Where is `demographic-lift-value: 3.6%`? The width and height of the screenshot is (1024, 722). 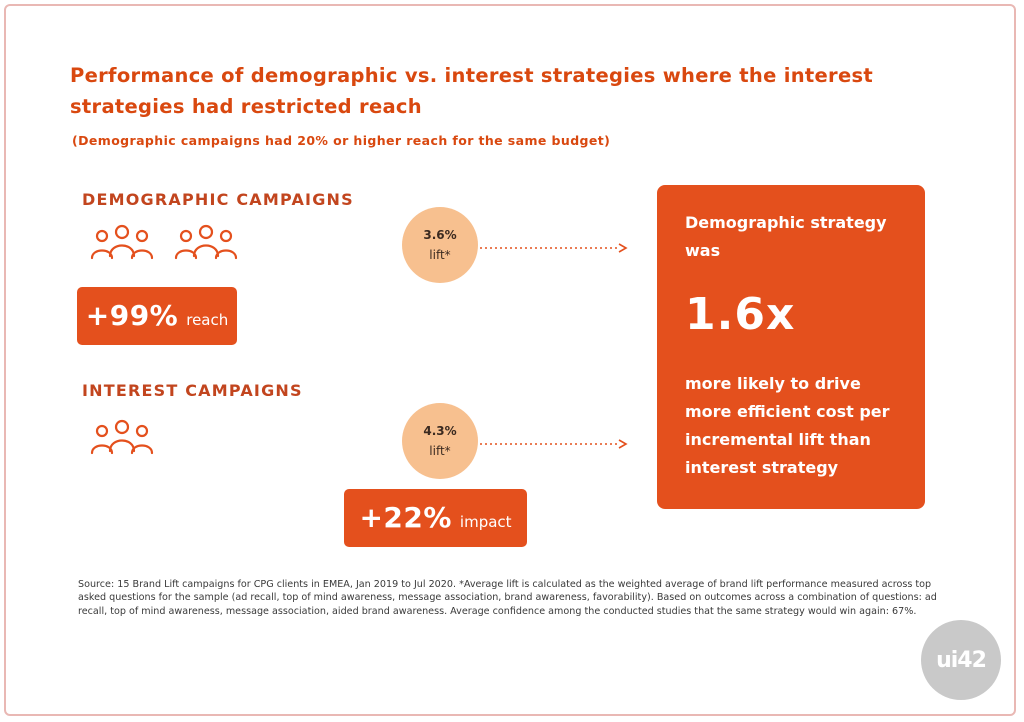
demographic-lift-value: 3.6% is located at coordinates (440, 235).